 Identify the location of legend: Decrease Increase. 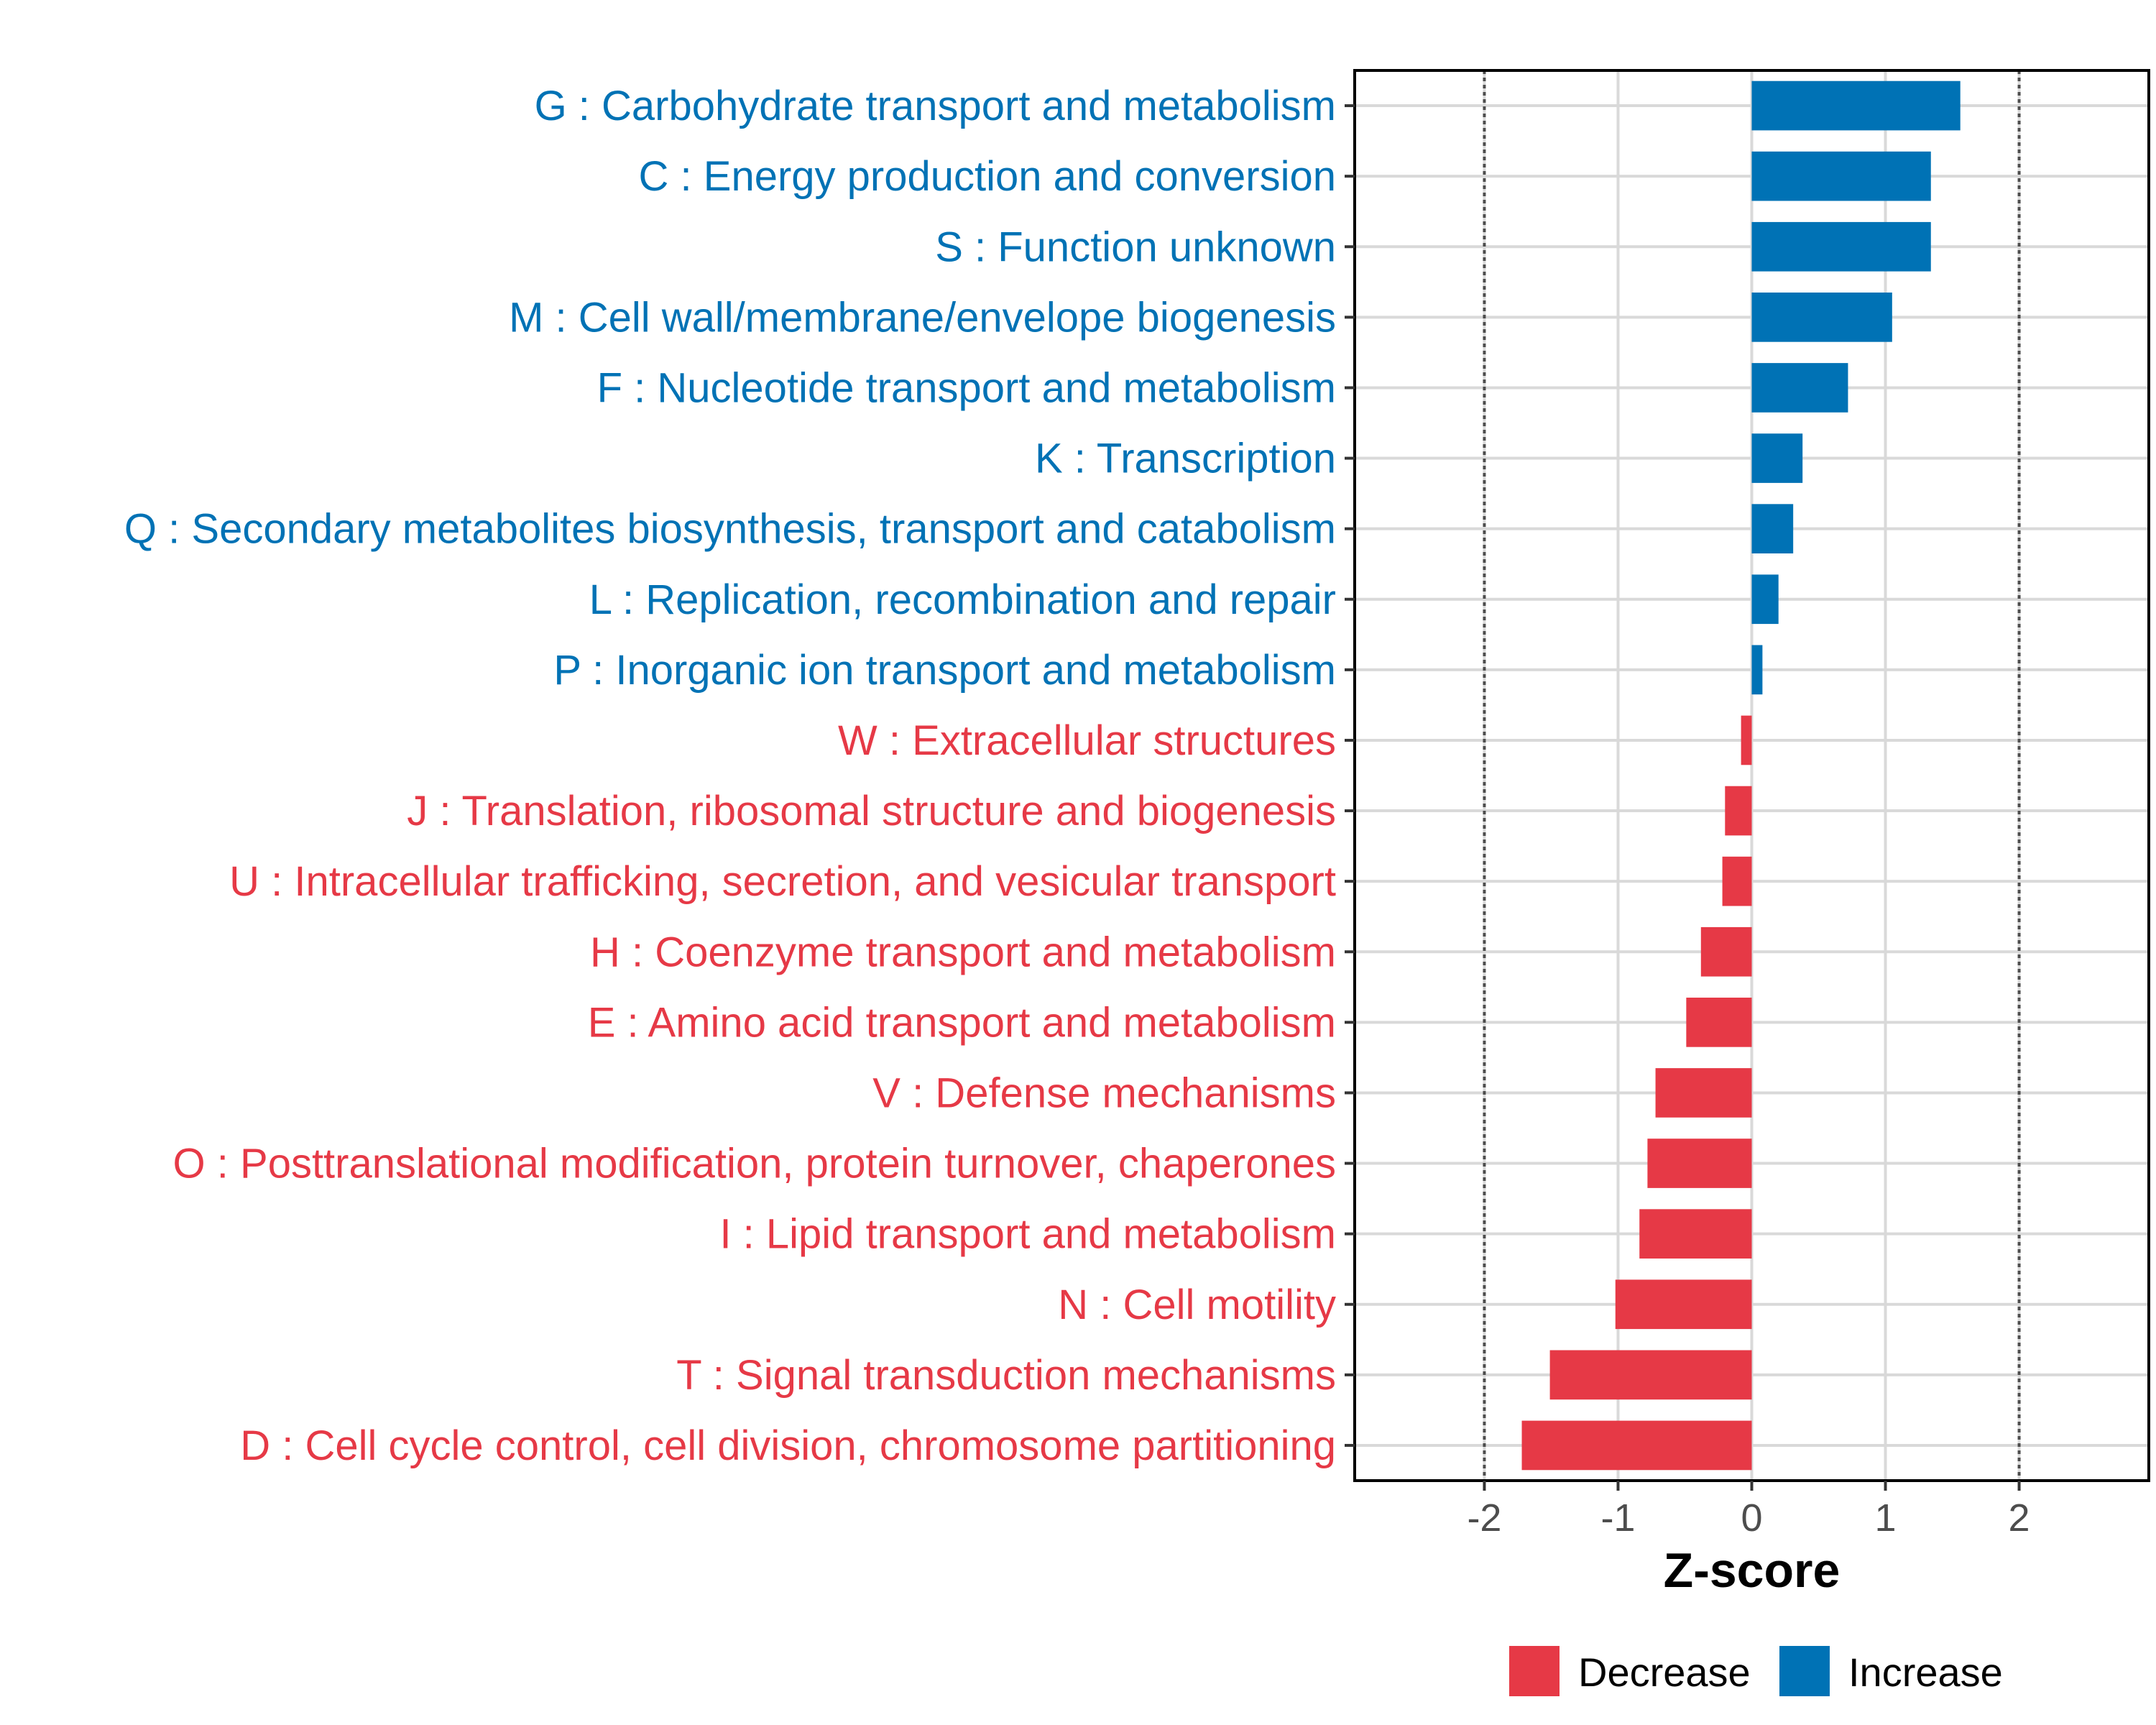
(1756, 1671).